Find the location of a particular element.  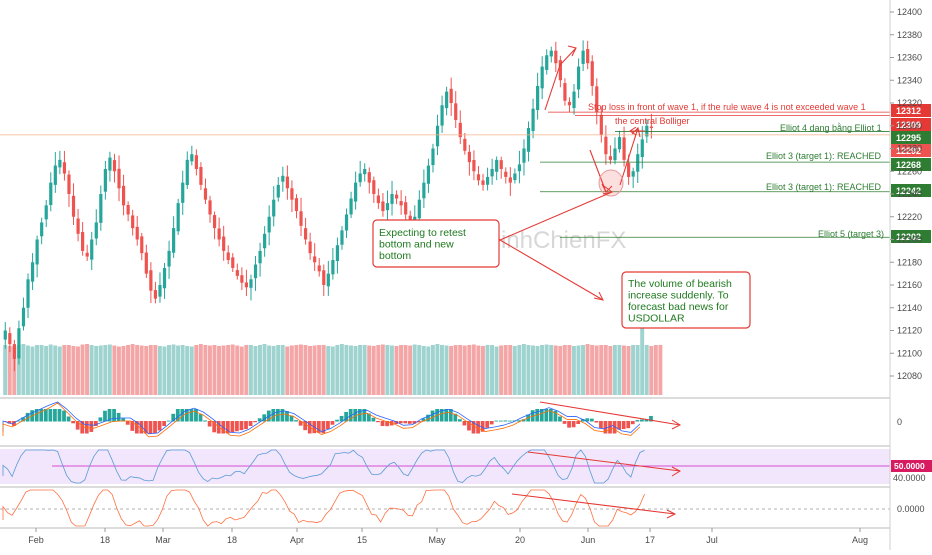

level-label: the central Bolliger is located at coordinates (652, 121).